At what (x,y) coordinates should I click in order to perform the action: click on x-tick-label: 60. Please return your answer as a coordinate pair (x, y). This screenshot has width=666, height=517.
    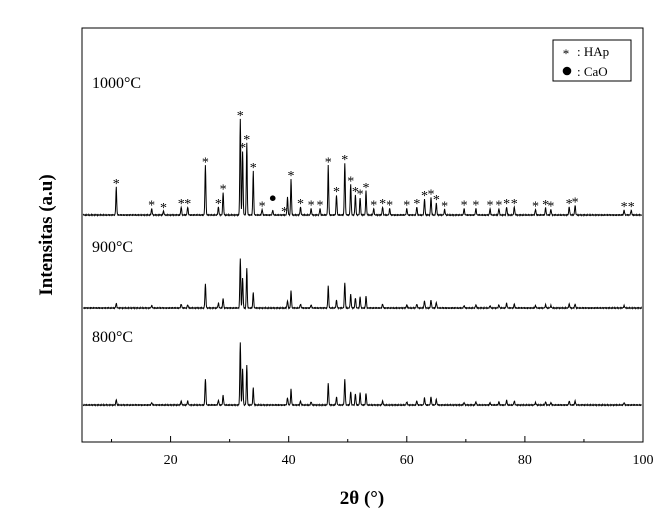
    Looking at the image, I should click on (407, 460).